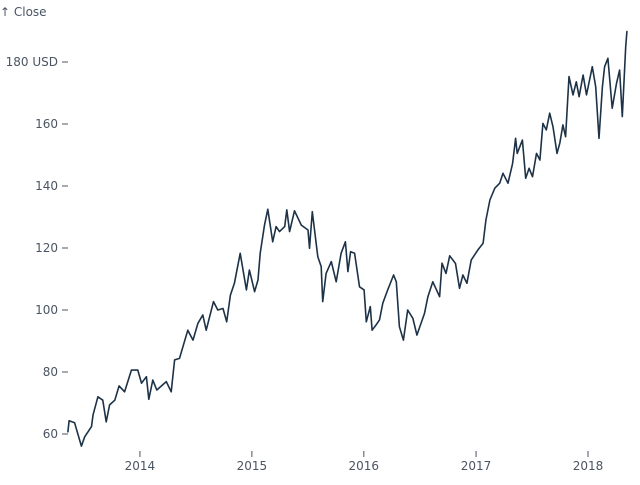 Image resolution: width=640 pixels, height=485 pixels. I want to click on y-tick-label: 100, so click(46, 310).